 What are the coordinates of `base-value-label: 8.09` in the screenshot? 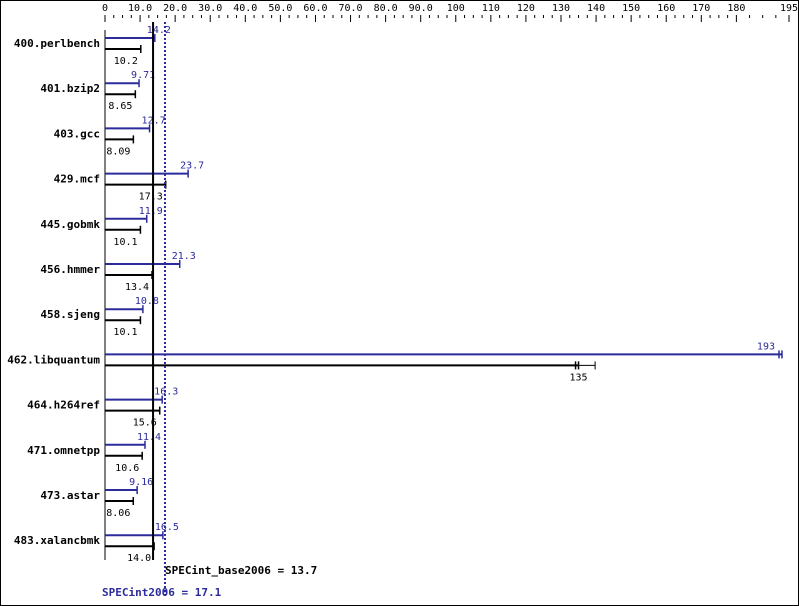 It's located at (118, 151).